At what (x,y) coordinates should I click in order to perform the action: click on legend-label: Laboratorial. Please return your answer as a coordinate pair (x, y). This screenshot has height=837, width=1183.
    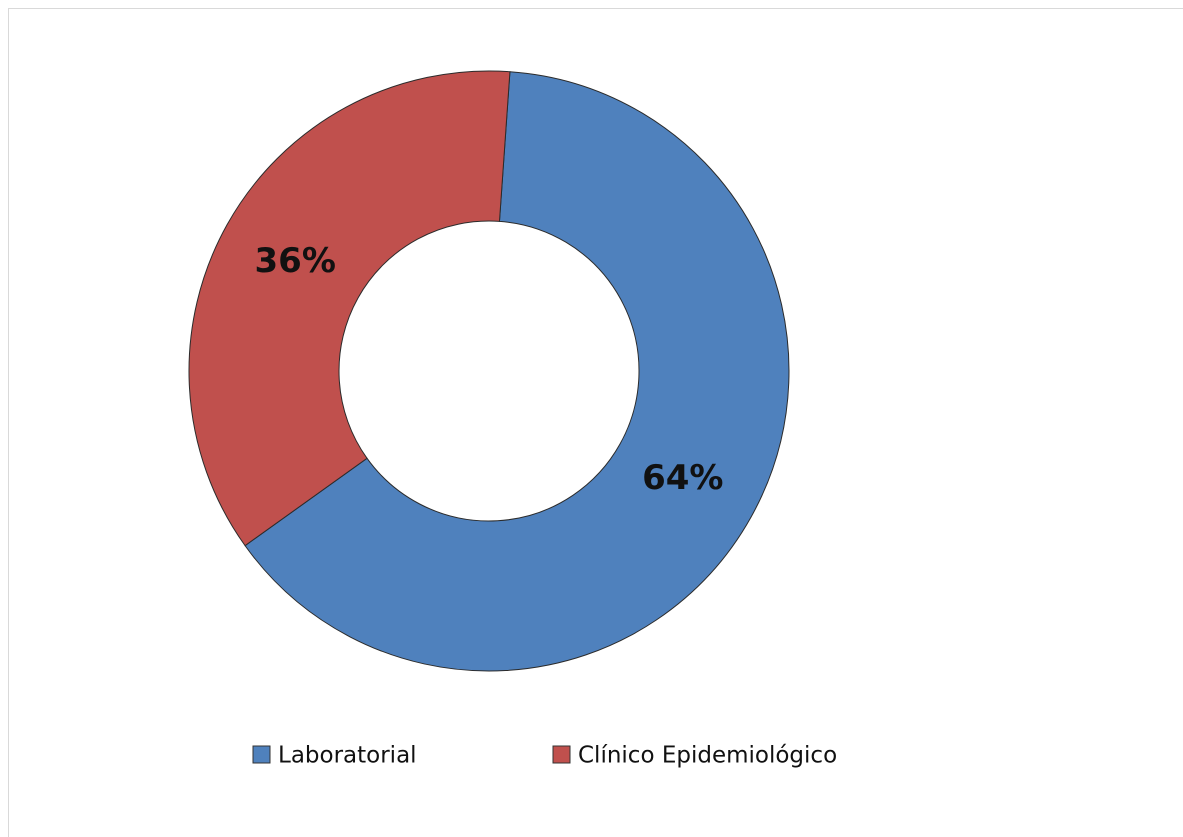
    Looking at the image, I should click on (347, 756).